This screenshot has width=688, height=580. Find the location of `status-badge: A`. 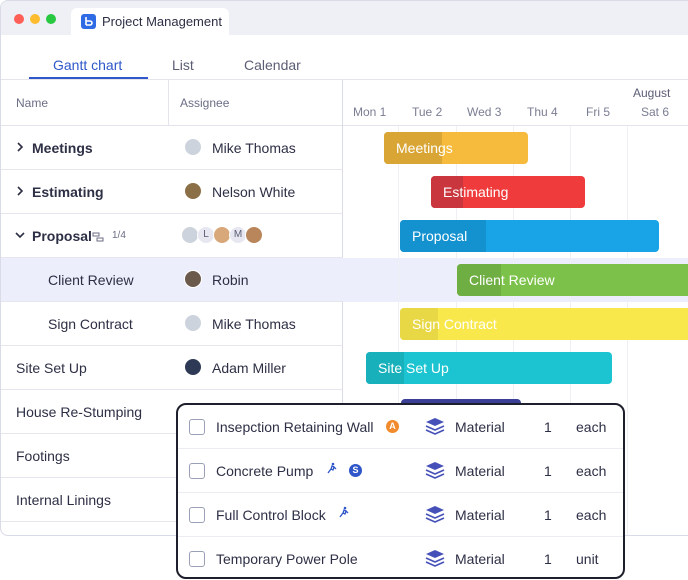

status-badge: A is located at coordinates (392, 426).